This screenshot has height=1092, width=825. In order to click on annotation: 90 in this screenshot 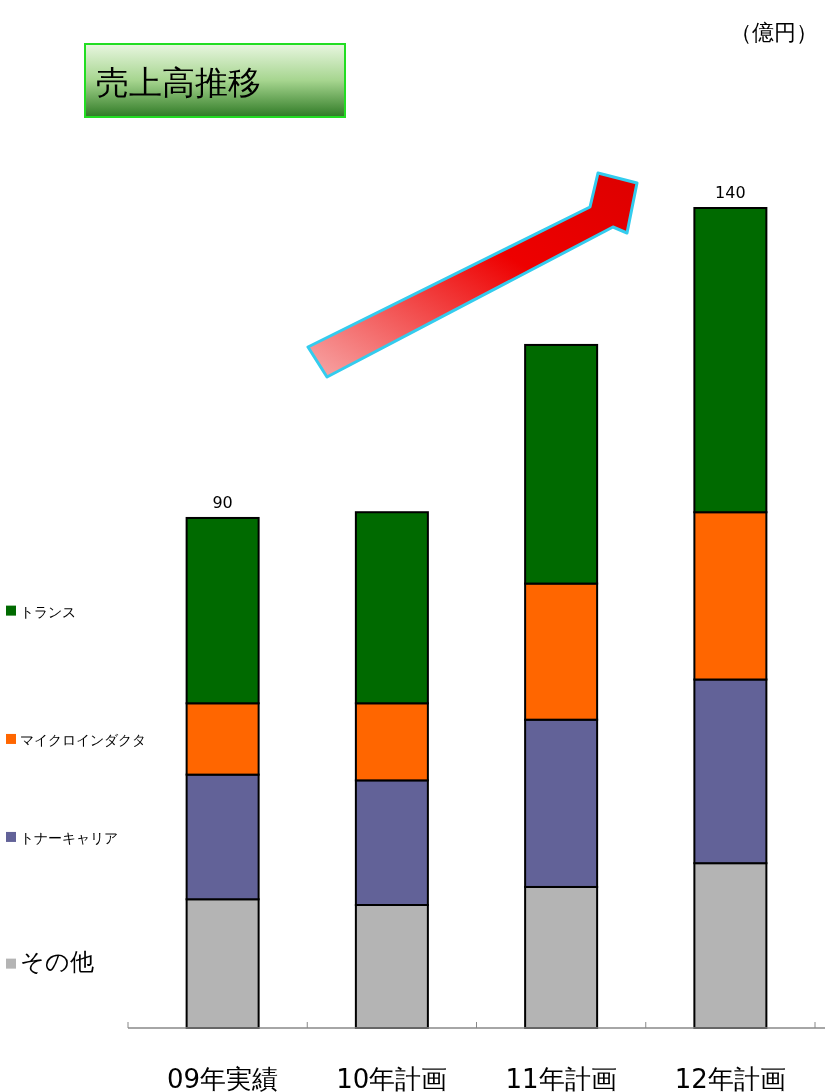, I will do `click(222, 502)`.